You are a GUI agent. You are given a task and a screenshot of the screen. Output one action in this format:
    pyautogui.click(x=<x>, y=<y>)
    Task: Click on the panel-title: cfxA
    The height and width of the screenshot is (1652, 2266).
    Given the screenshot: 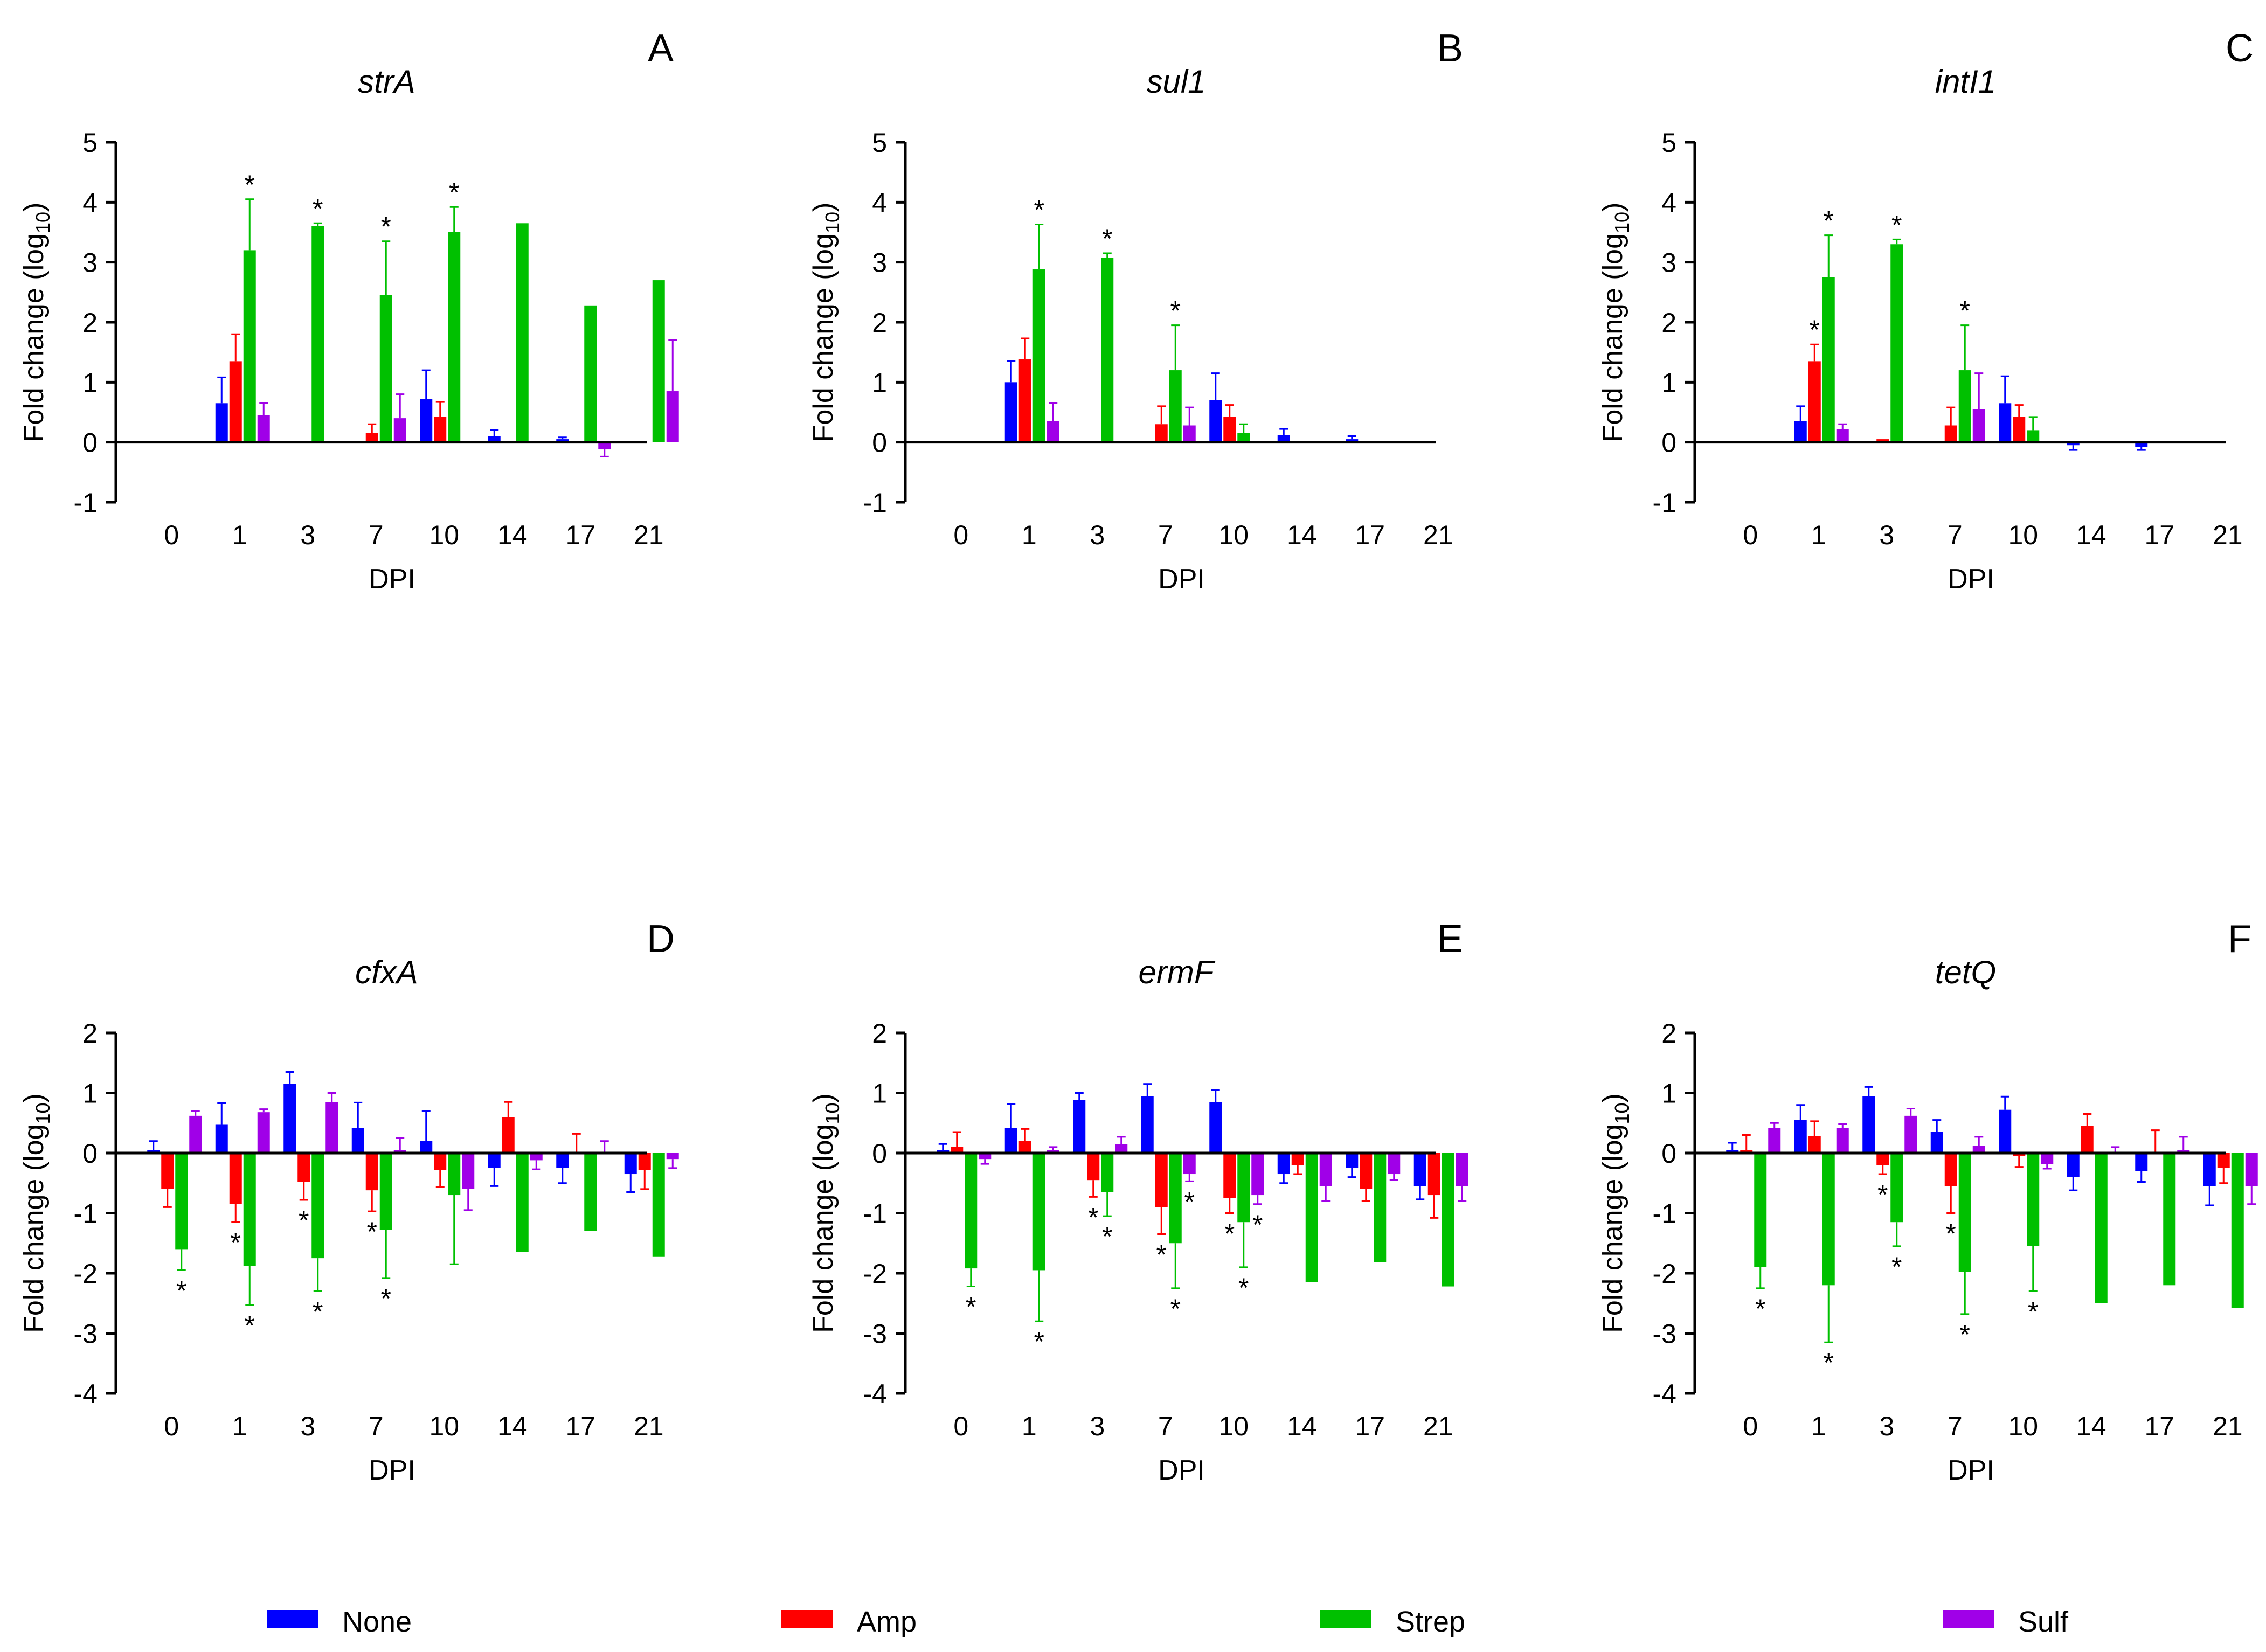 What is the action you would take?
    pyautogui.click(x=387, y=972)
    